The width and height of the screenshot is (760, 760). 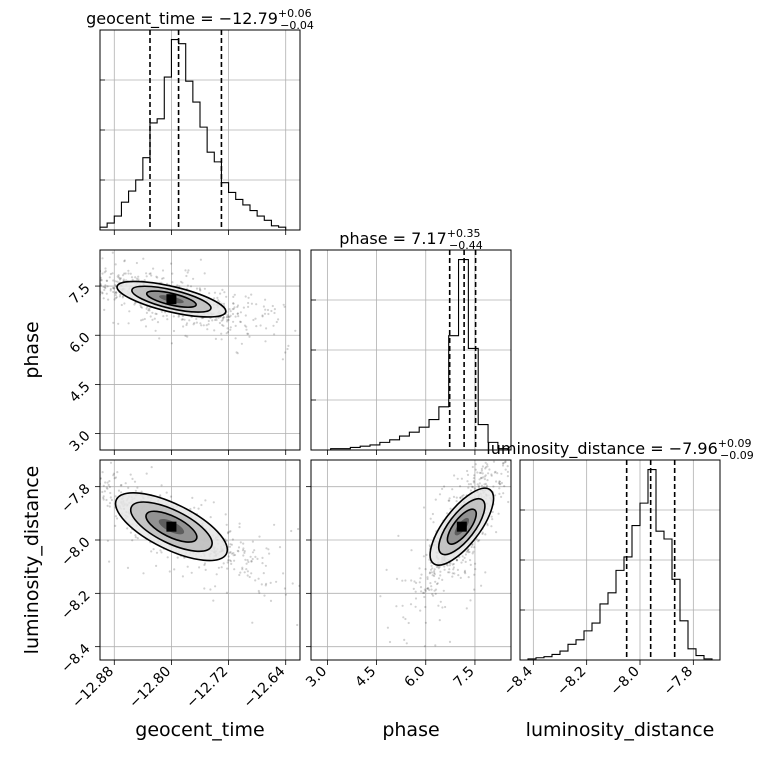 I want to click on x-tick-label: −8.4, so click(x=518, y=680).